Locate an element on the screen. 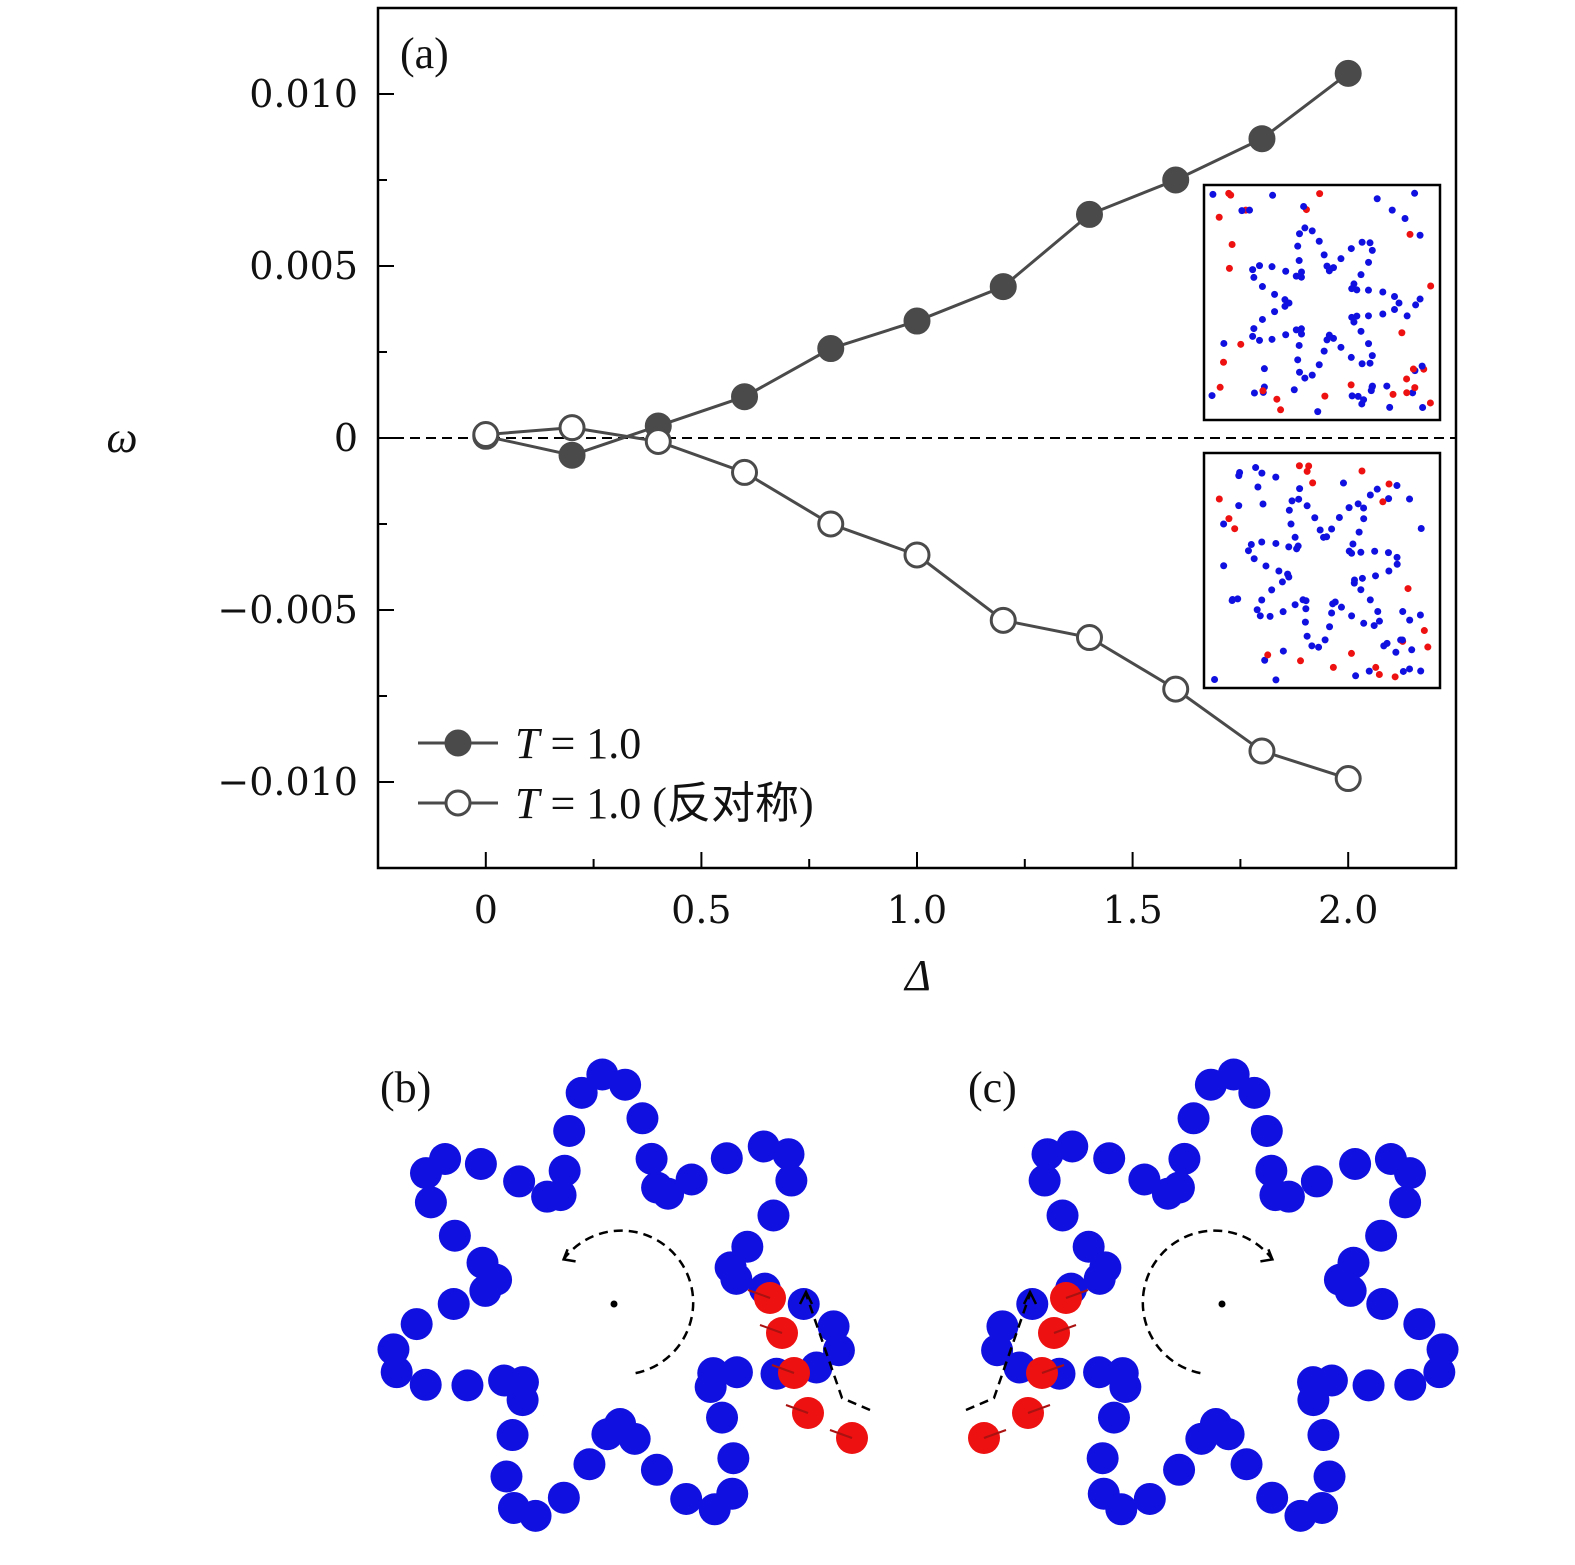 This screenshot has height=1565, width=1575. flow-arrow is located at coordinates (837, 1352).